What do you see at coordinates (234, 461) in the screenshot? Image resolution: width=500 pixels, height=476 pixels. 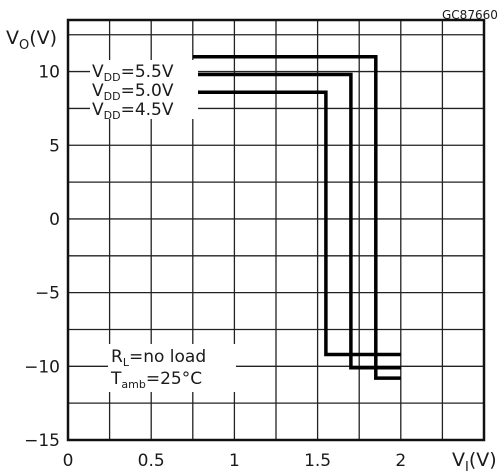 I see `x-tick-label: 1` at bounding box center [234, 461].